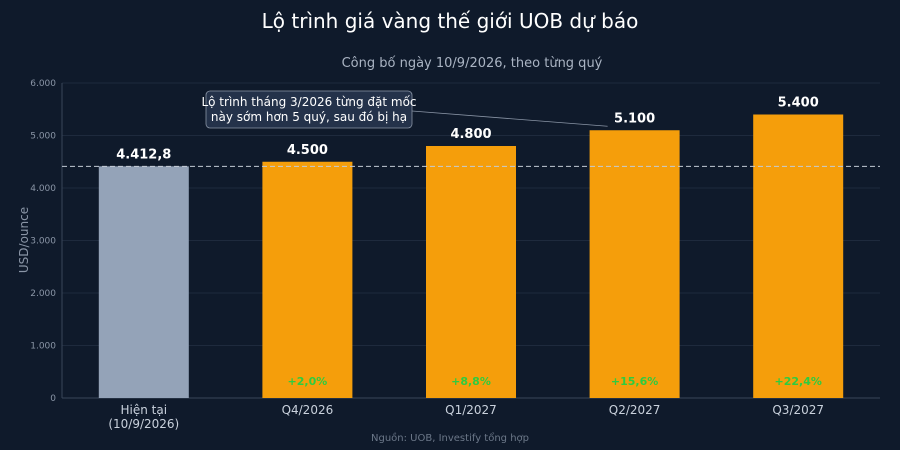  Describe the element at coordinates (24, 240) in the screenshot. I see `y-axis-label: USD/ounce` at that location.